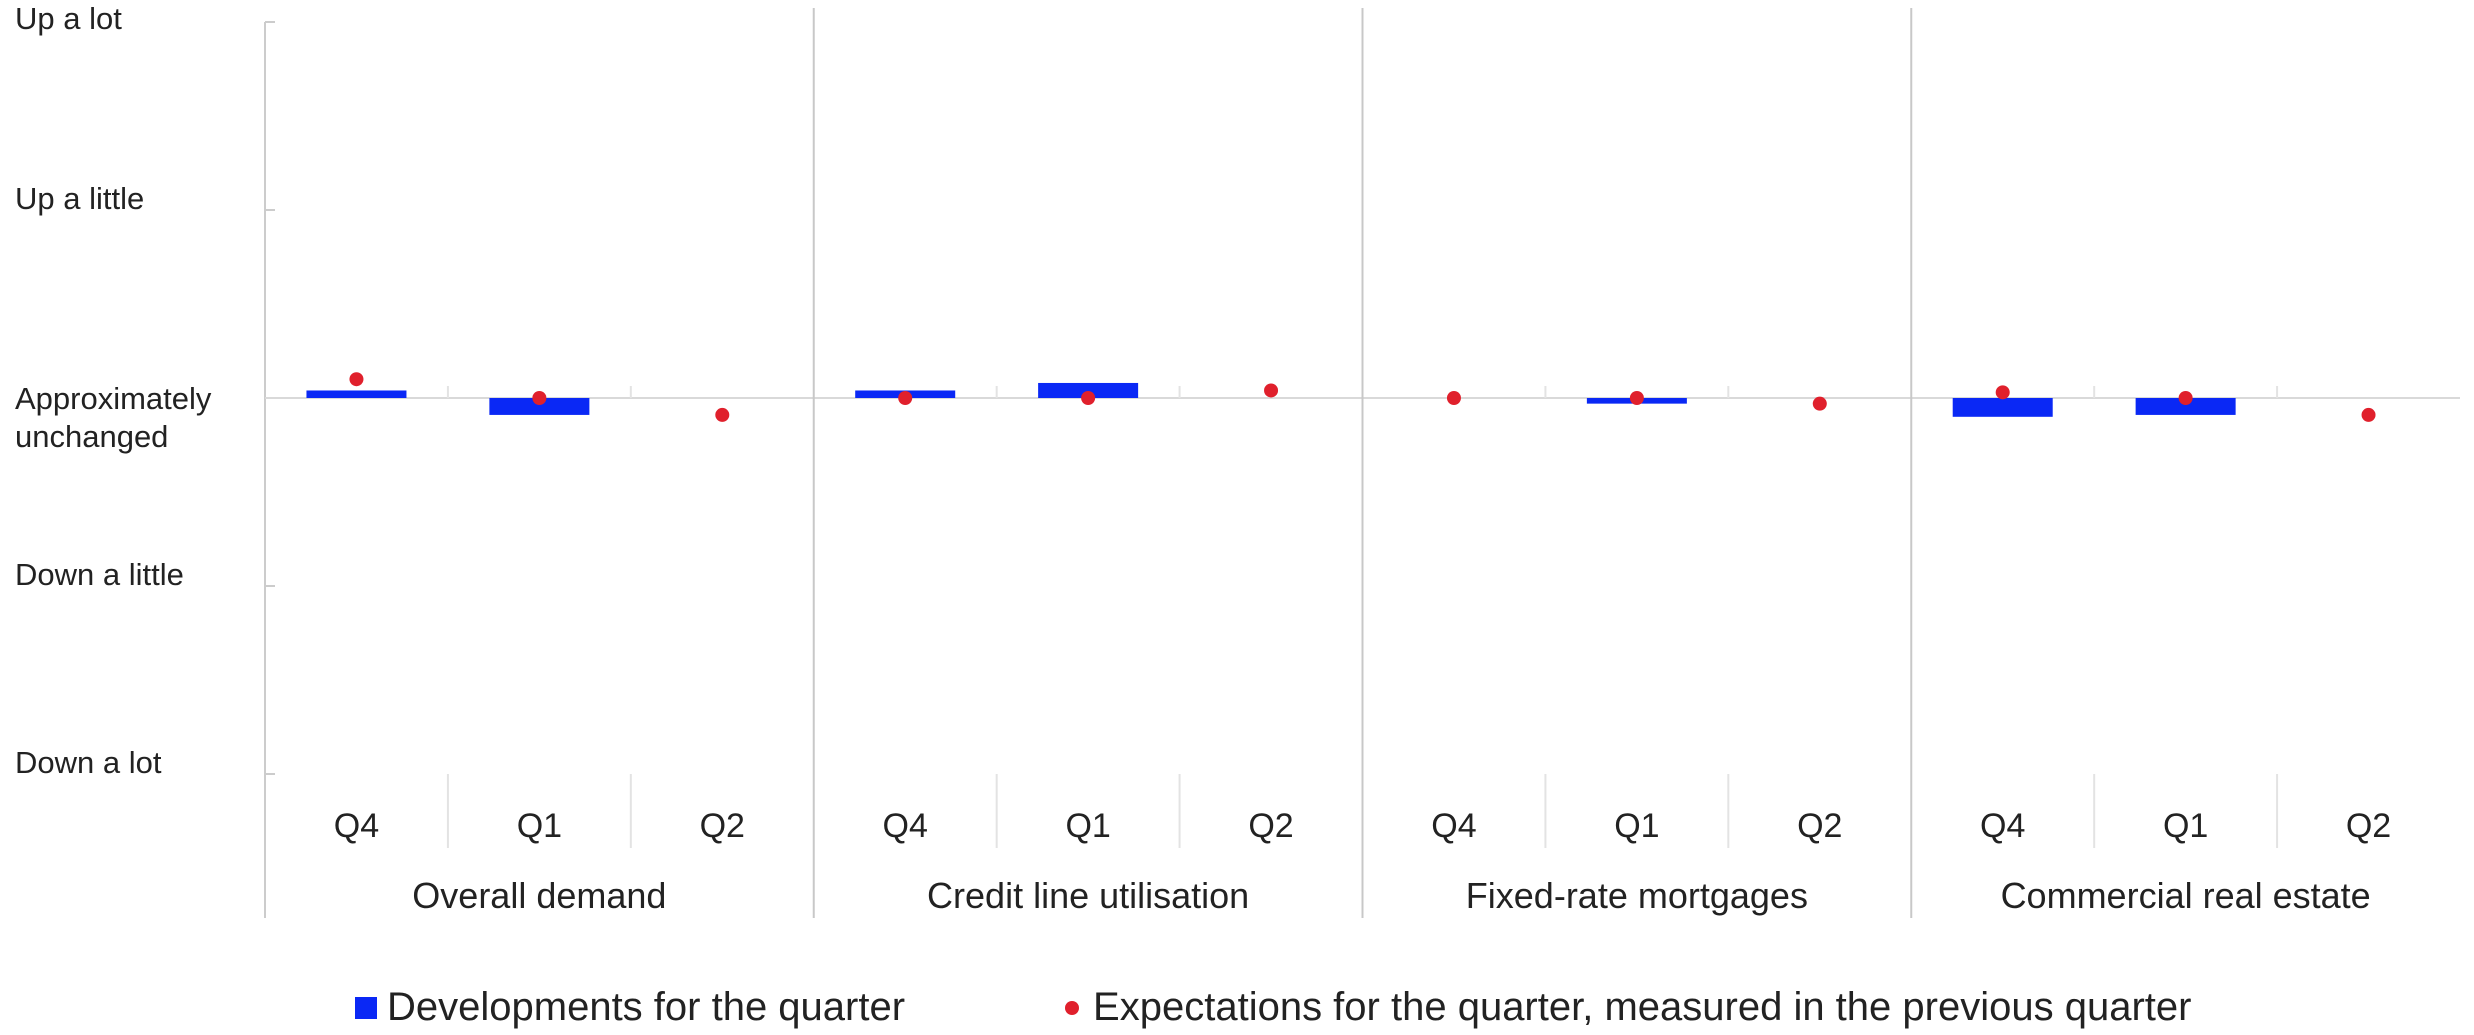 The image size is (2474, 1035). I want to click on group-label: Commercial real estate, so click(2186, 895).